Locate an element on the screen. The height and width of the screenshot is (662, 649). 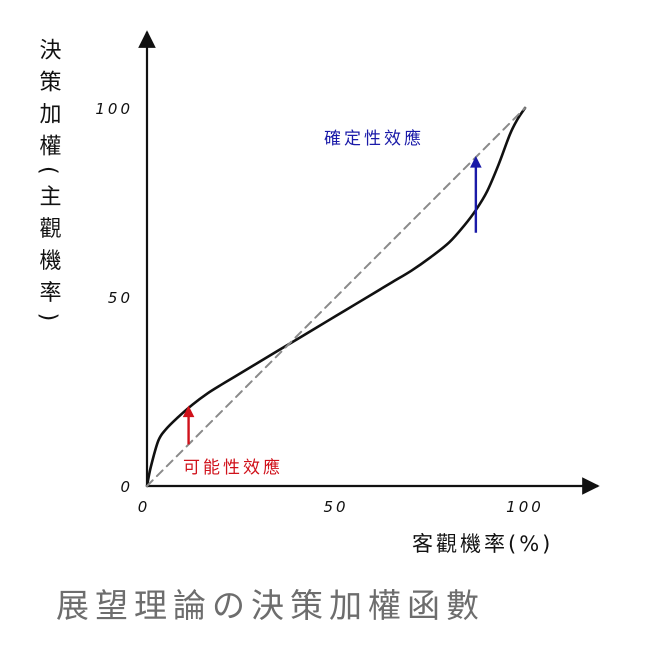
y-tick-label: 0 is located at coordinates (126, 487).